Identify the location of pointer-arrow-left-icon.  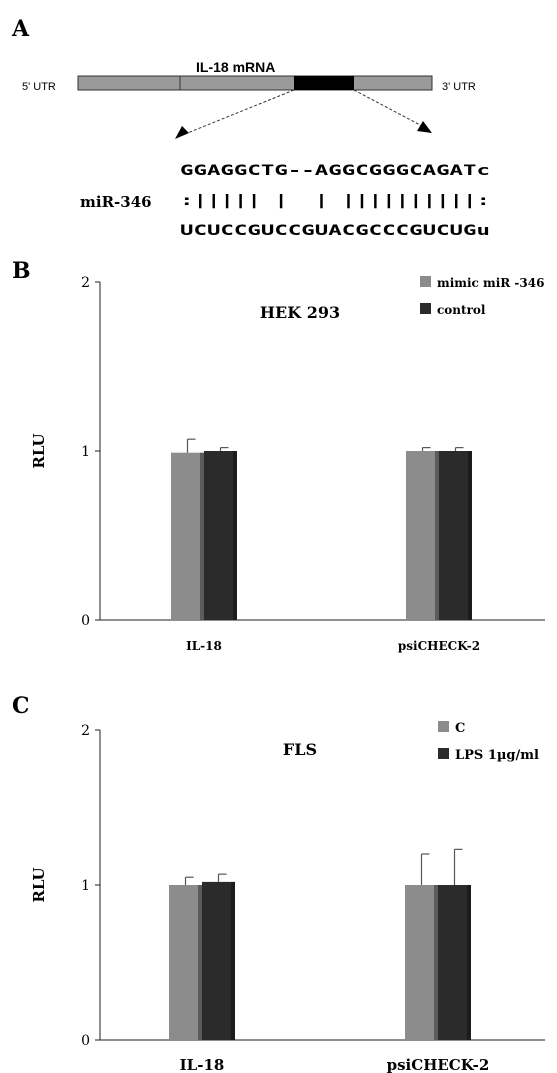
(182, 132).